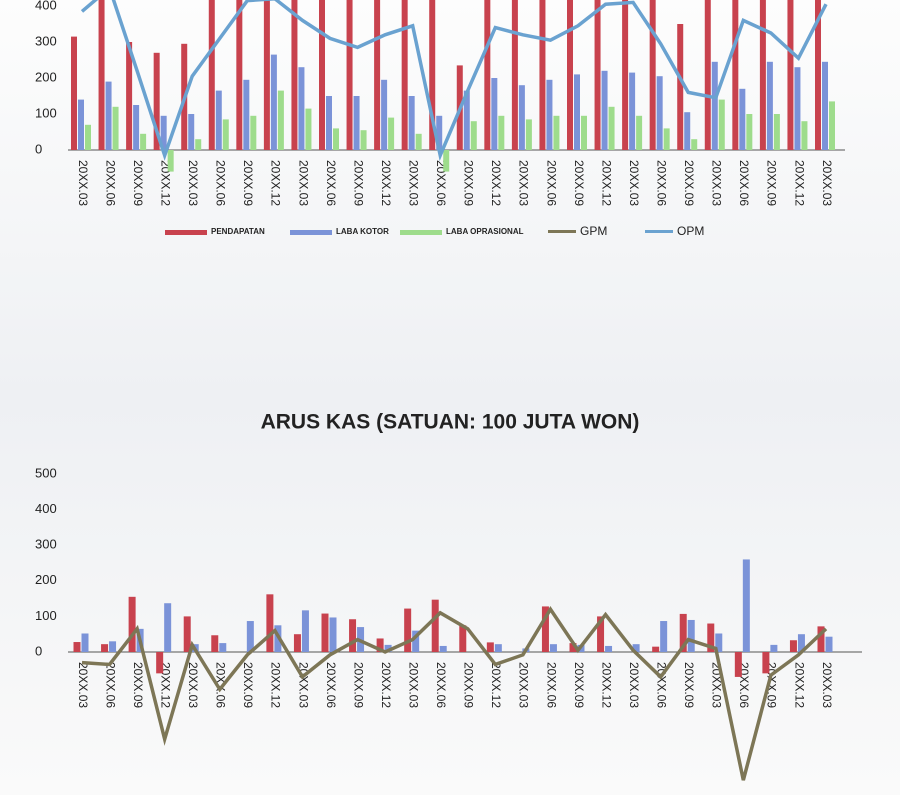 The width and height of the screenshot is (900, 795). What do you see at coordinates (593, 231) in the screenshot?
I see `legend-label: GPM` at bounding box center [593, 231].